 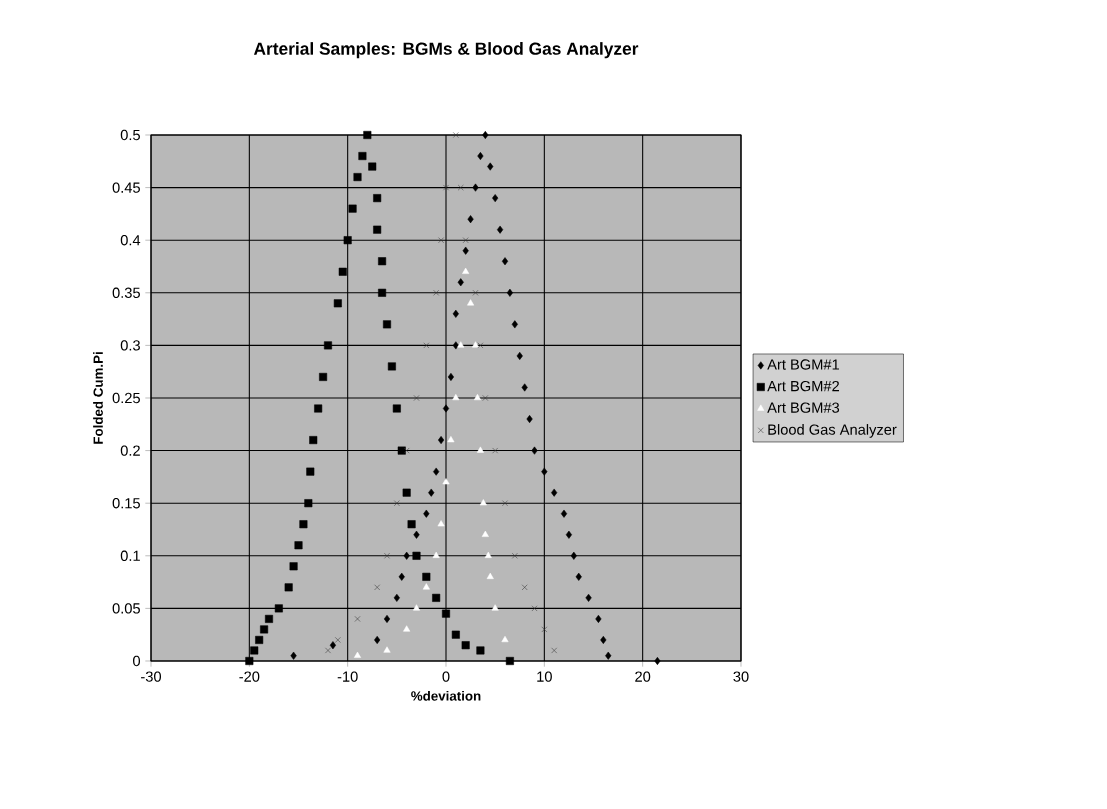 I want to click on y-tick-label: 0.4, so click(x=130, y=240).